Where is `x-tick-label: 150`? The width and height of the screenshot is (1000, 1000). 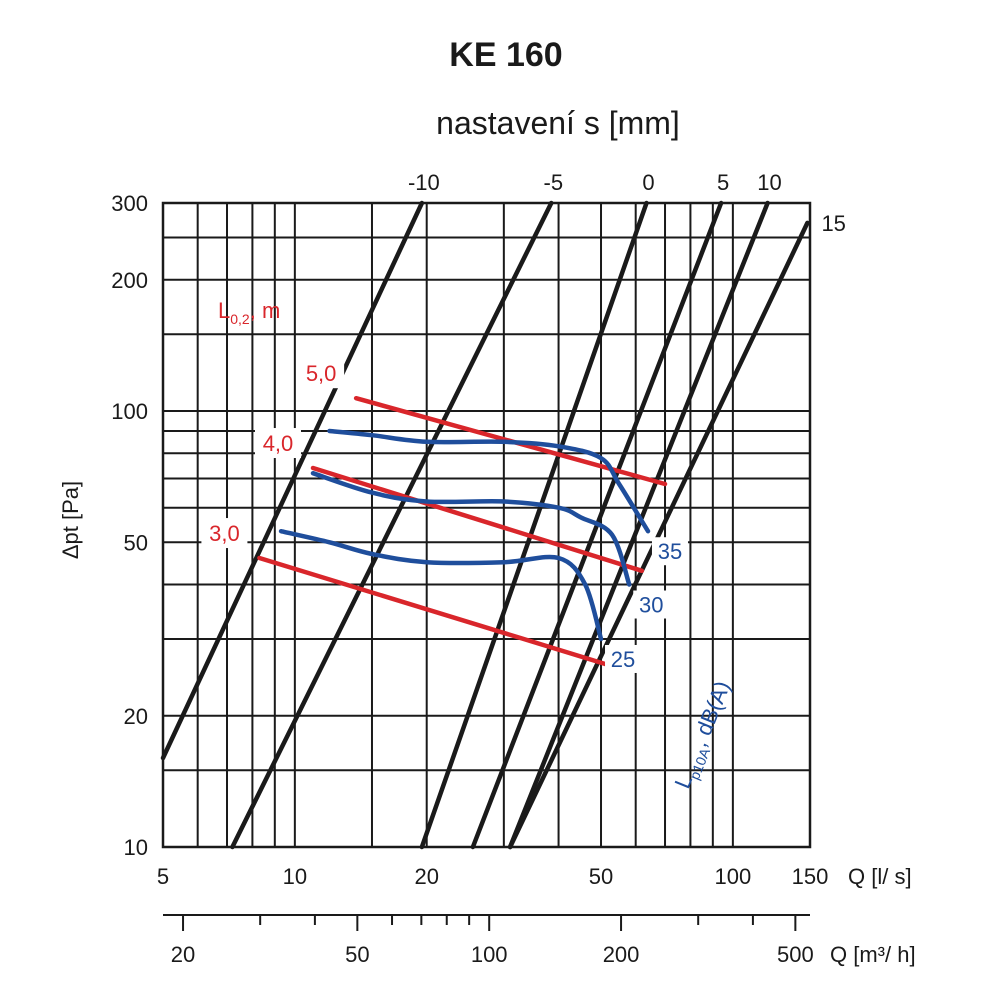
x-tick-label: 150 is located at coordinates (810, 876).